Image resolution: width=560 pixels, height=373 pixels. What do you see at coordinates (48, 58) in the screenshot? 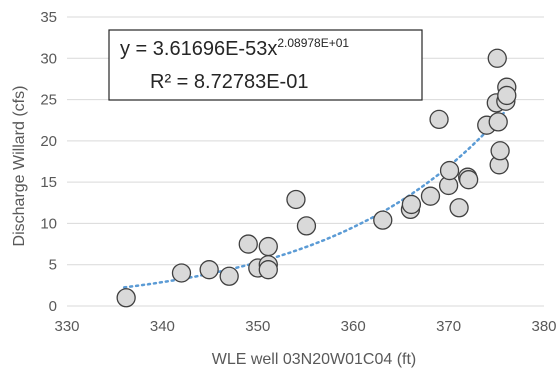
I see `y-tick-label: 30` at bounding box center [48, 58].